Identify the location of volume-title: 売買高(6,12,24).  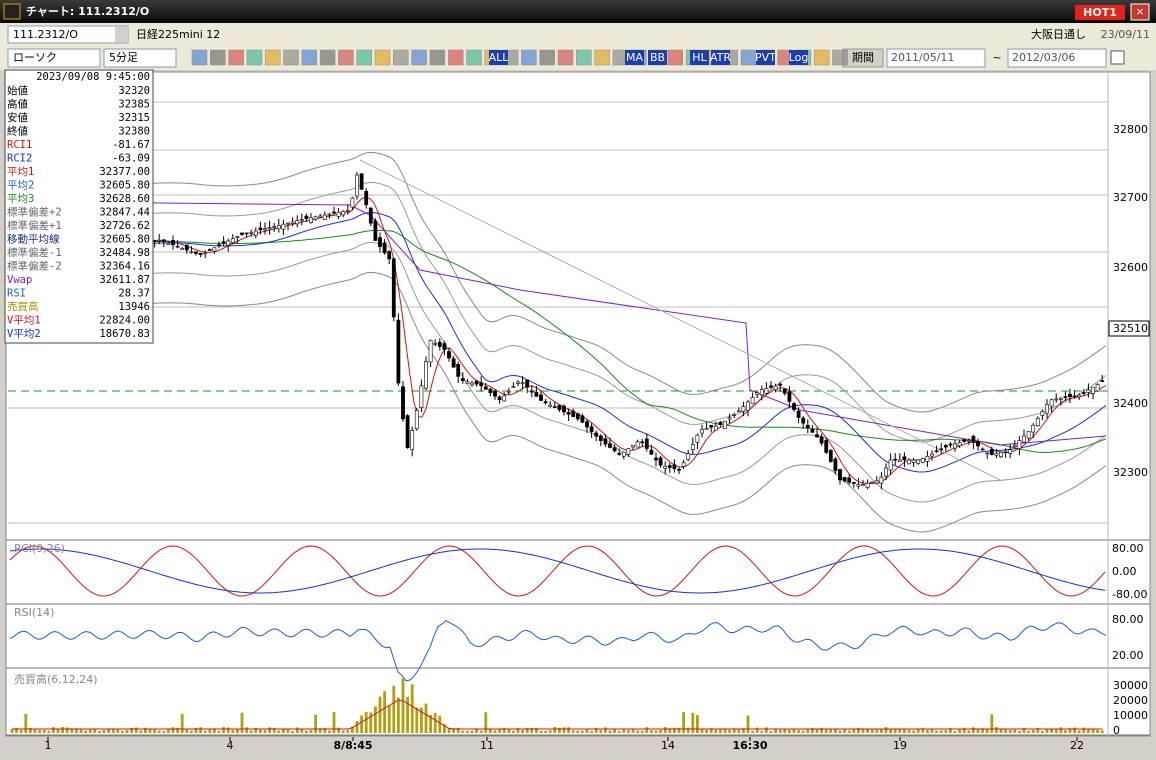
(56, 679).